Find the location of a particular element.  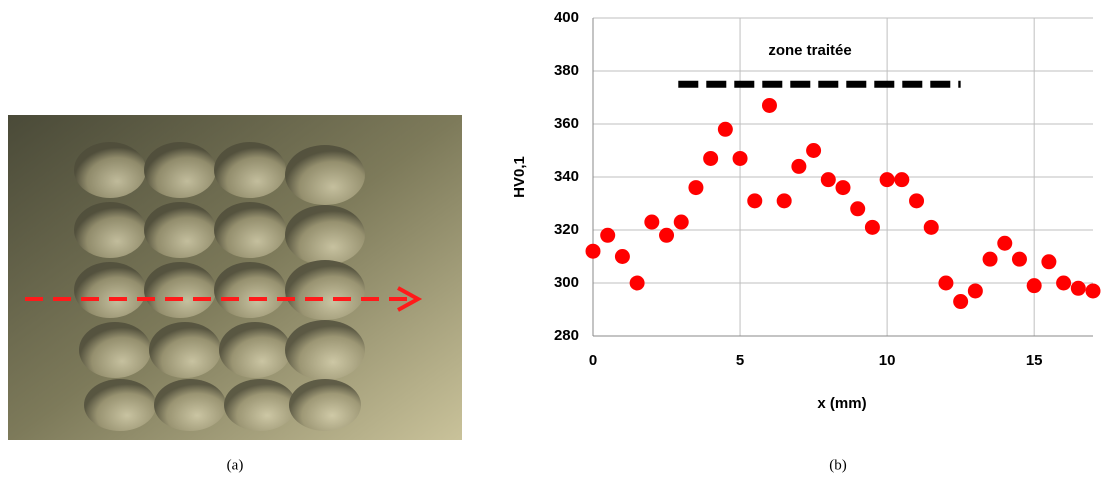

y-tick-label: 380 is located at coordinates (566, 70).